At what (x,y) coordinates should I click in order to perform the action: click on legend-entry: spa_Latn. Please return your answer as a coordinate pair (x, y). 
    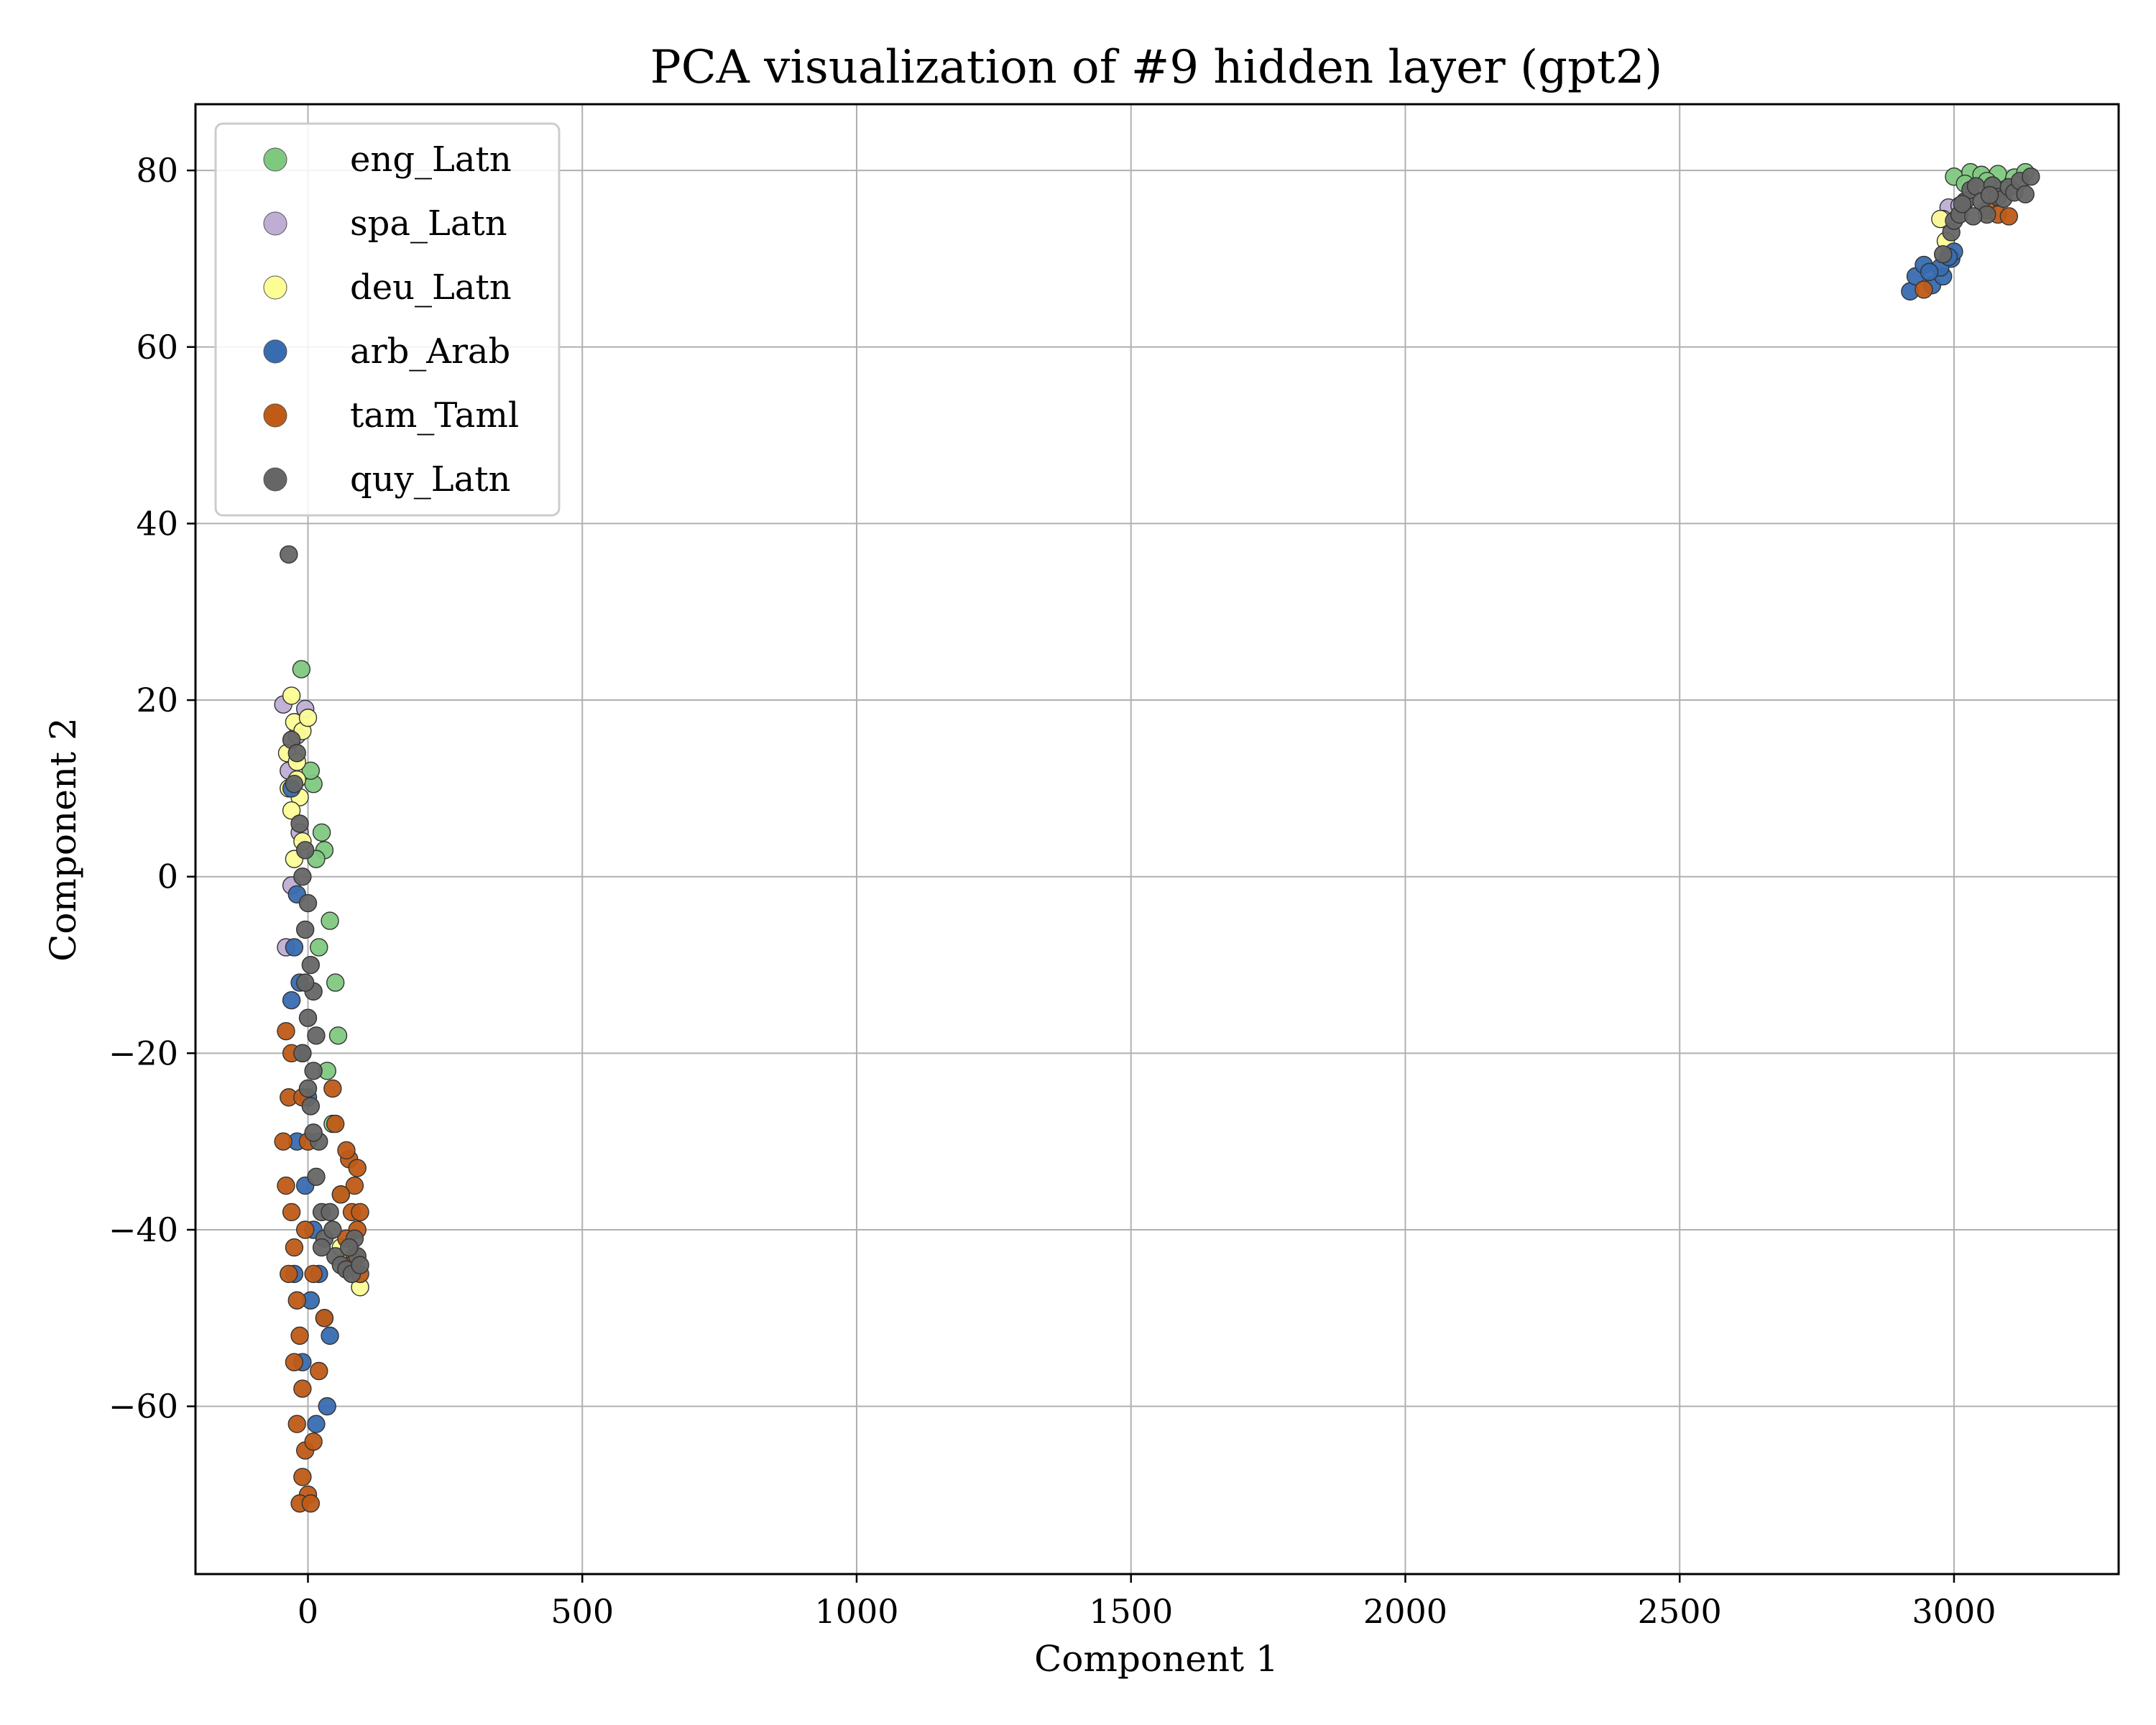
    Looking at the image, I should click on (385, 223).